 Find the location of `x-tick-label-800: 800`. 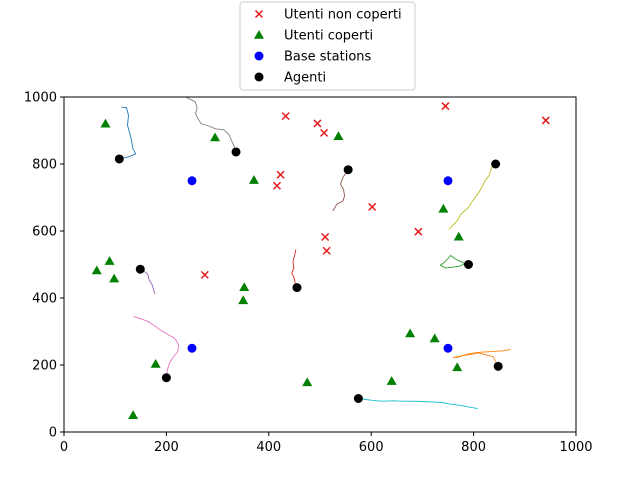

x-tick-label-800: 800 is located at coordinates (473, 447).